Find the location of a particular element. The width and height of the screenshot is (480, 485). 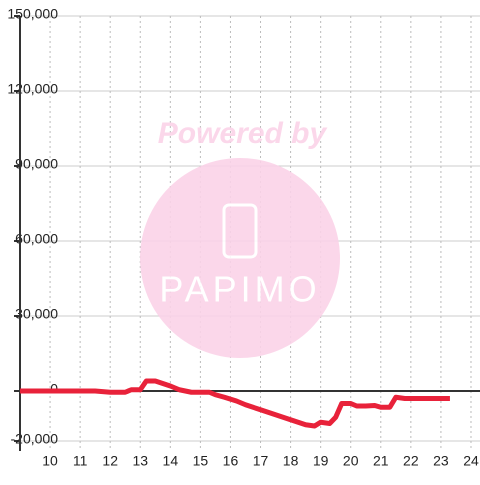

y-tick-label: -20,000 is located at coordinates (35, 439).